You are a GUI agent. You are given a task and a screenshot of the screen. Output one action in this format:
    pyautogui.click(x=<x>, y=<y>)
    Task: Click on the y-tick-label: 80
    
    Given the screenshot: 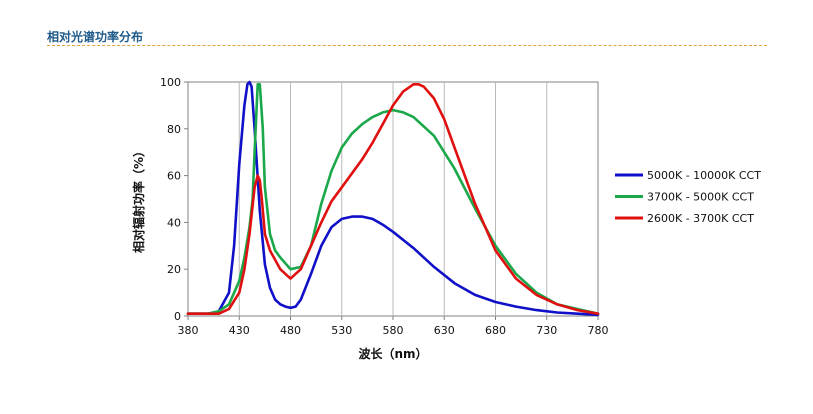 What is the action you would take?
    pyautogui.click(x=174, y=129)
    